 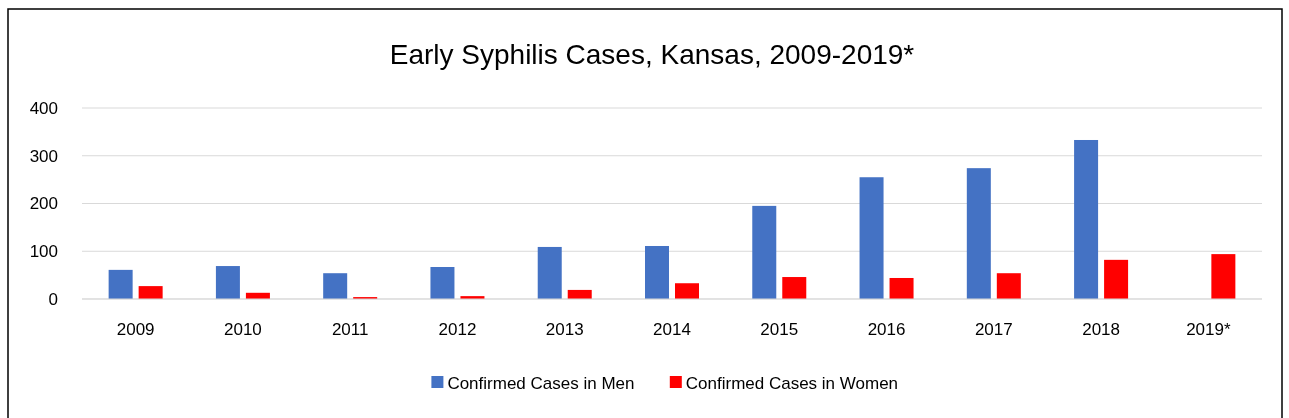 I want to click on x-tick-label: 2010, so click(x=243, y=329).